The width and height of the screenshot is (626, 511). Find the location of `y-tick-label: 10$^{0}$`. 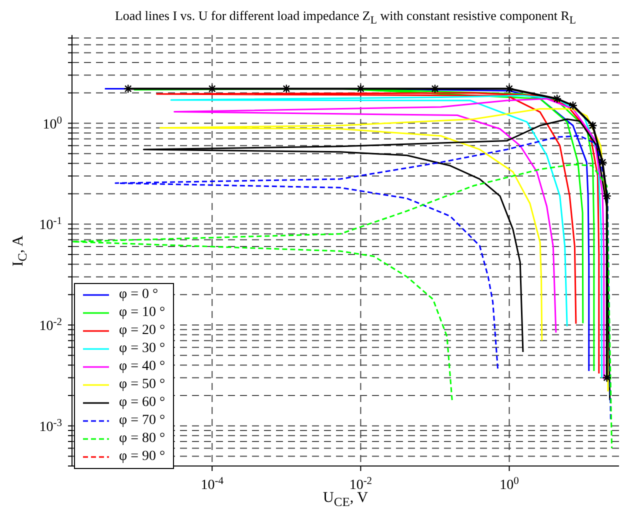

y-tick-label: 10$^{0}$ is located at coordinates (52, 123).